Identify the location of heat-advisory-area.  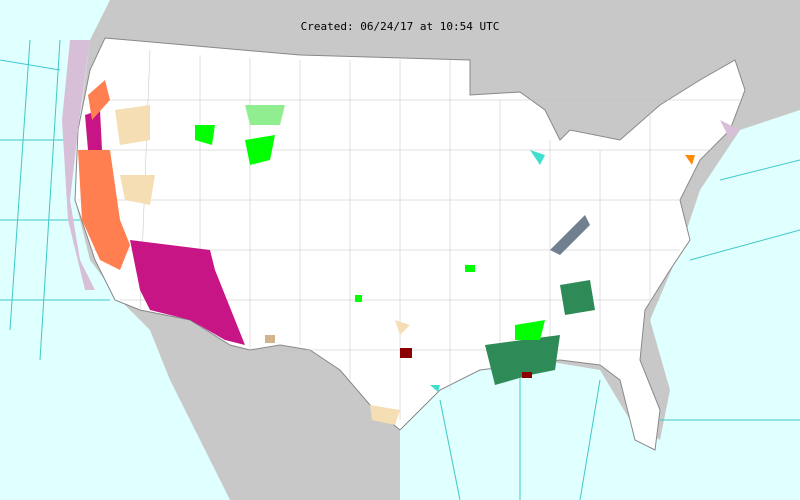
(104, 175).